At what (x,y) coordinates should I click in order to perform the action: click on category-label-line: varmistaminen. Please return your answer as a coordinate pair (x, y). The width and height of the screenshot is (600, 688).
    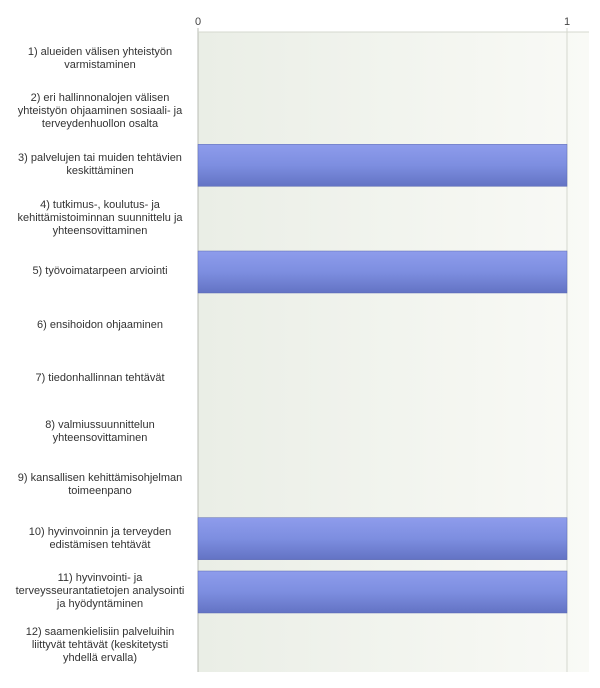
    Looking at the image, I should click on (100, 64).